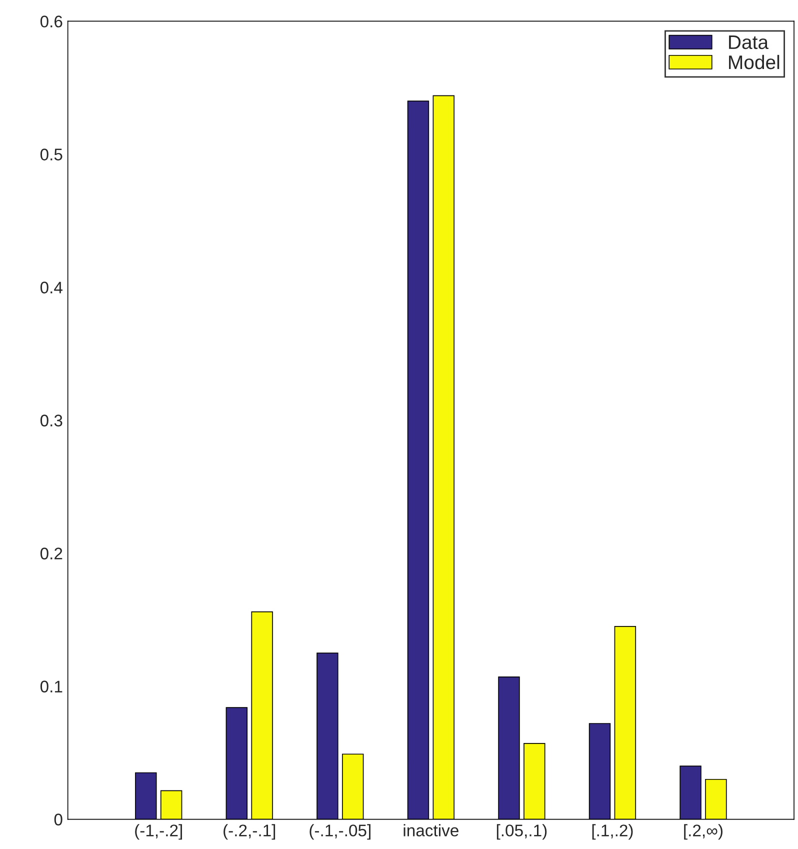 This screenshot has width=798, height=849. Describe the element at coordinates (51, 554) in the screenshot. I see `y-tick-label: 0.2` at that location.